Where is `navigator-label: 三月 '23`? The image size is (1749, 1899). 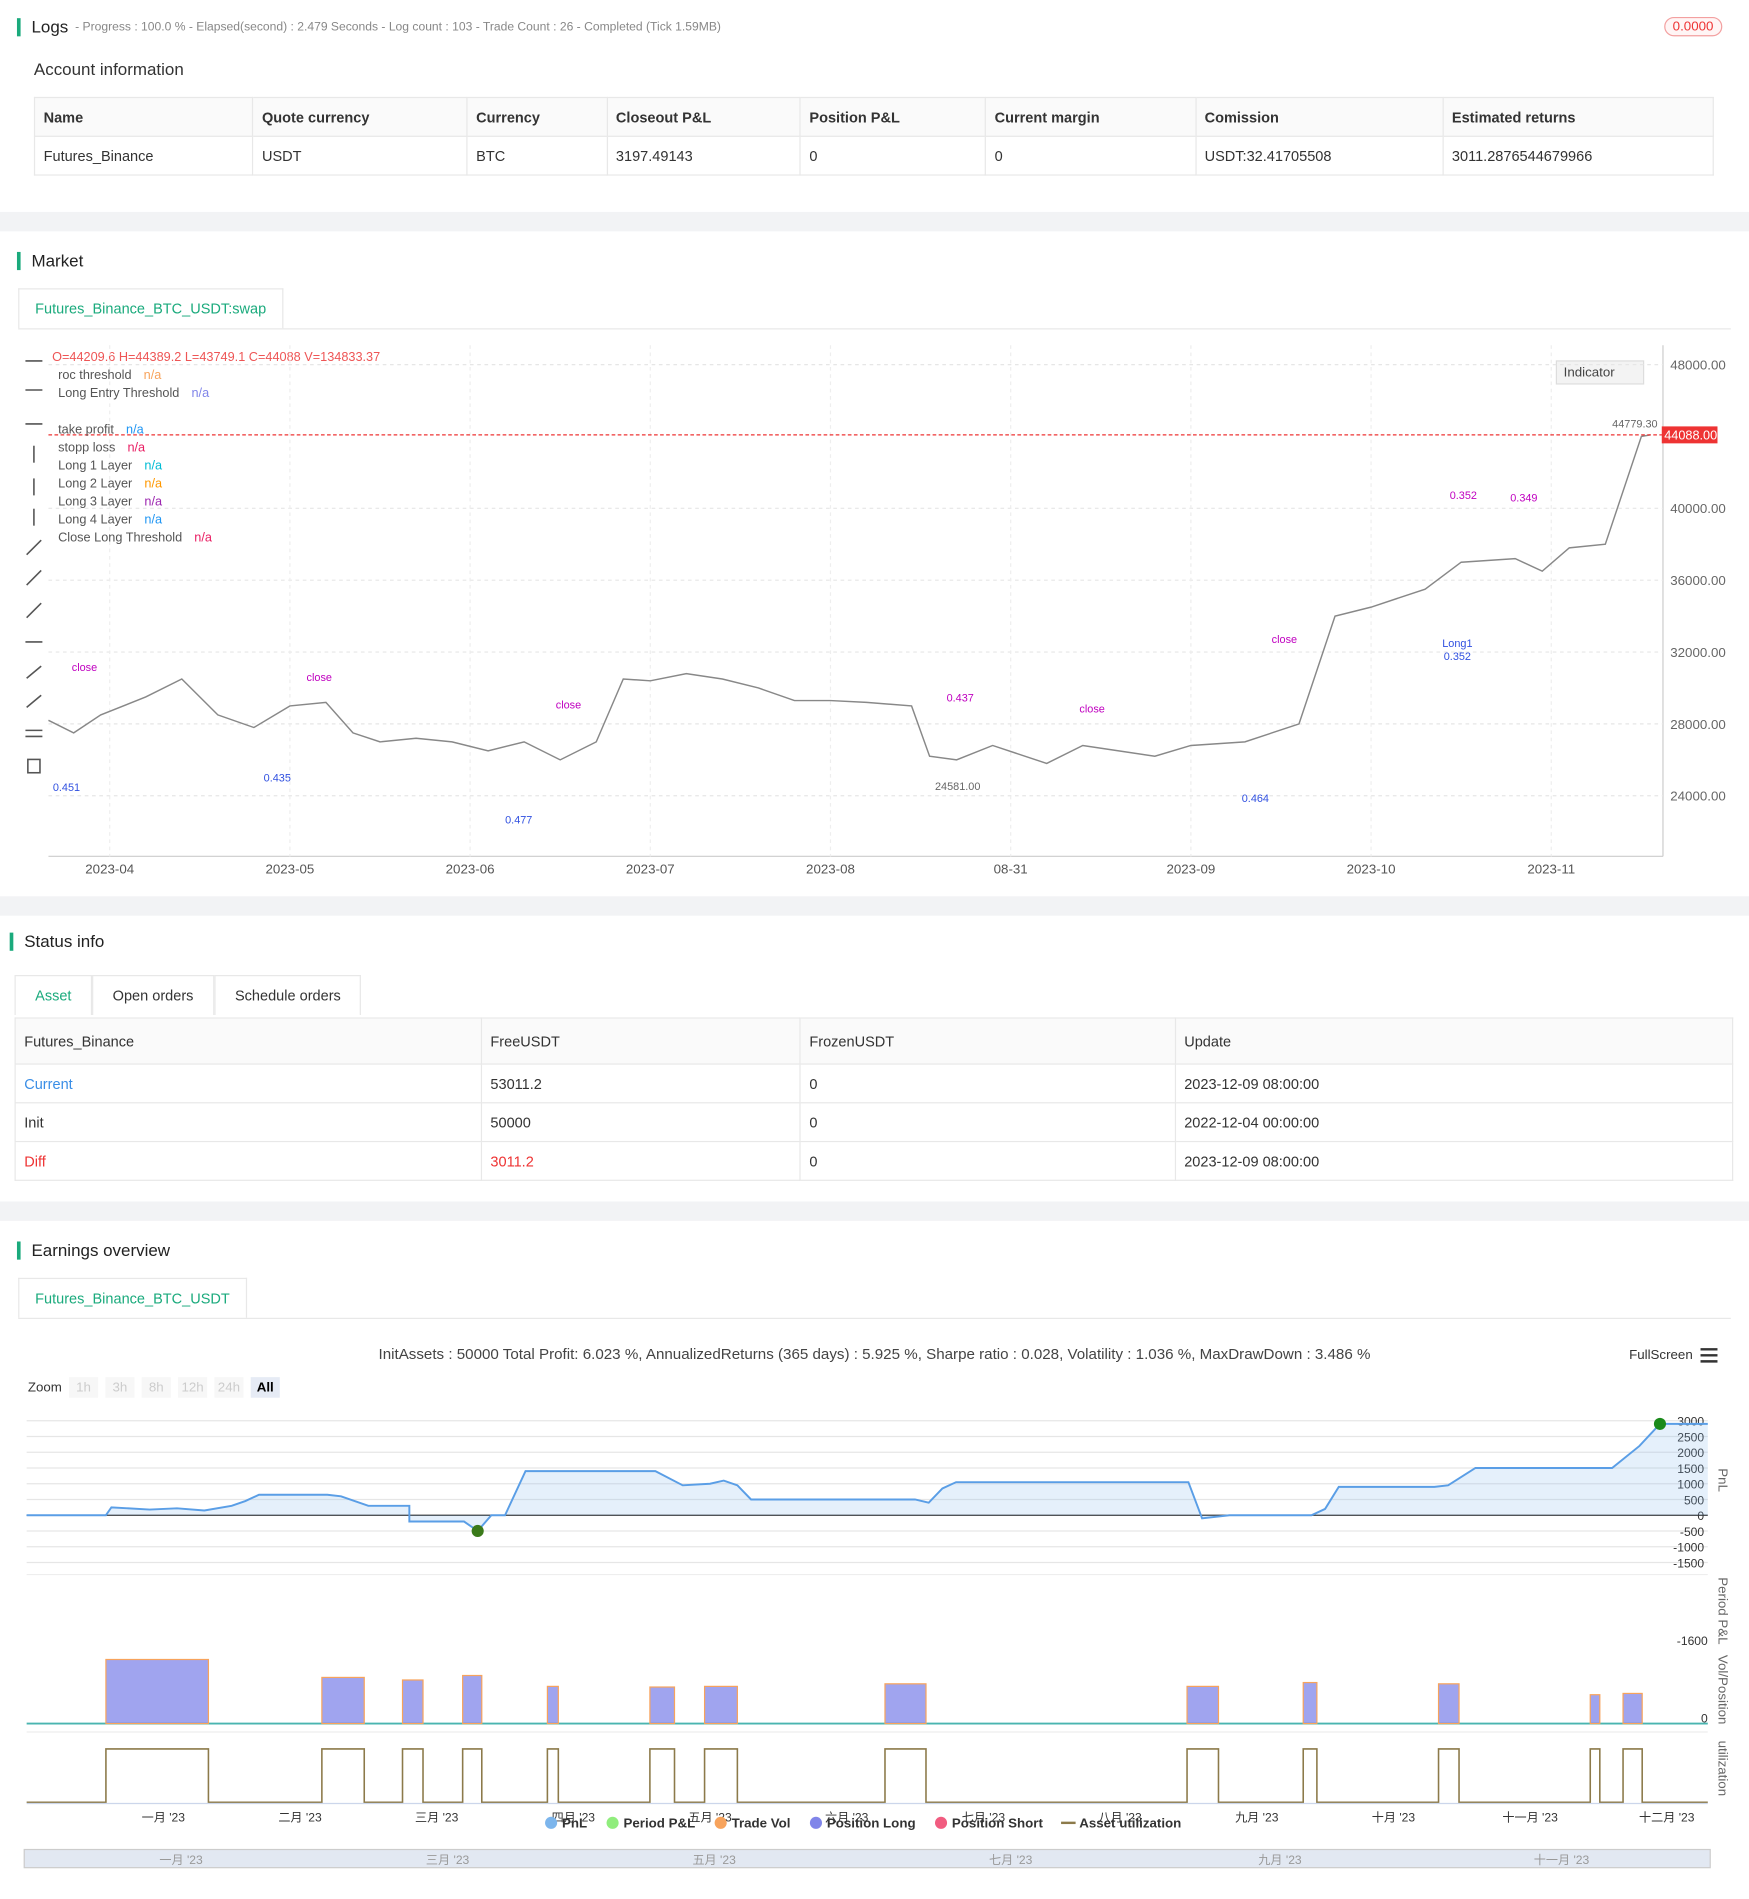
navigator-label: 三月 '23 is located at coordinates (448, 1860).